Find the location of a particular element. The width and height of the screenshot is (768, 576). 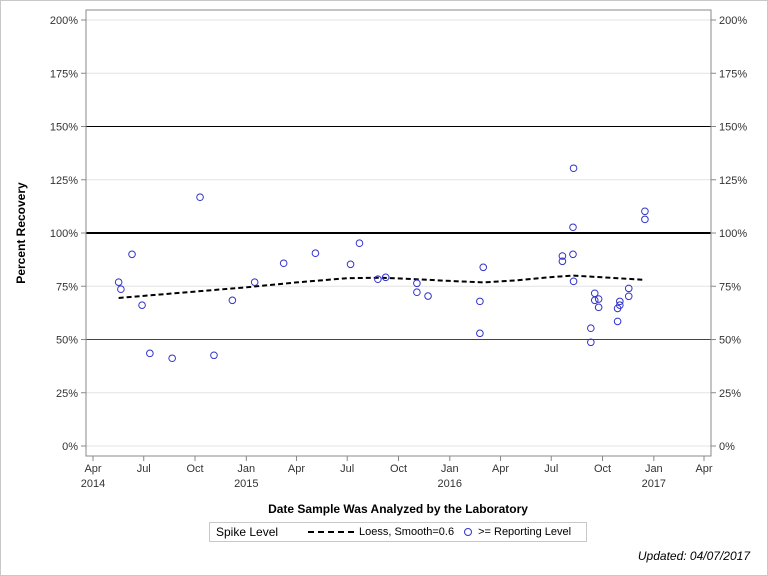

y-tick-label-right: 150% is located at coordinates (733, 128).